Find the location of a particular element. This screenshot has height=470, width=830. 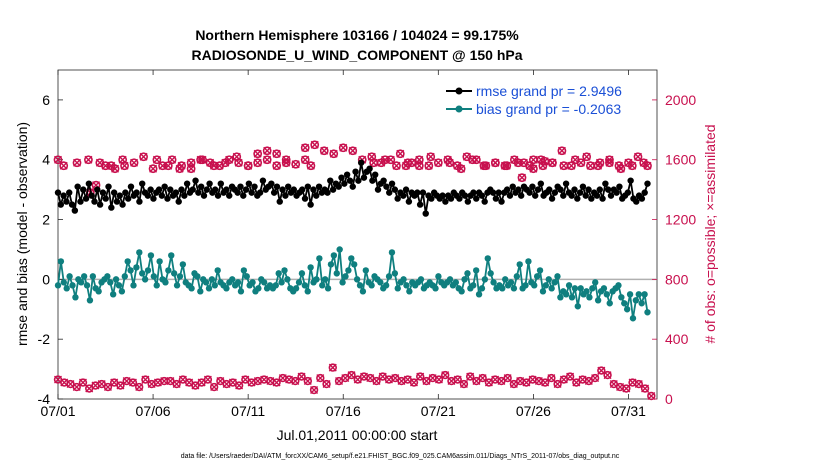

legend-bias-marker is located at coordinates (459, 109).